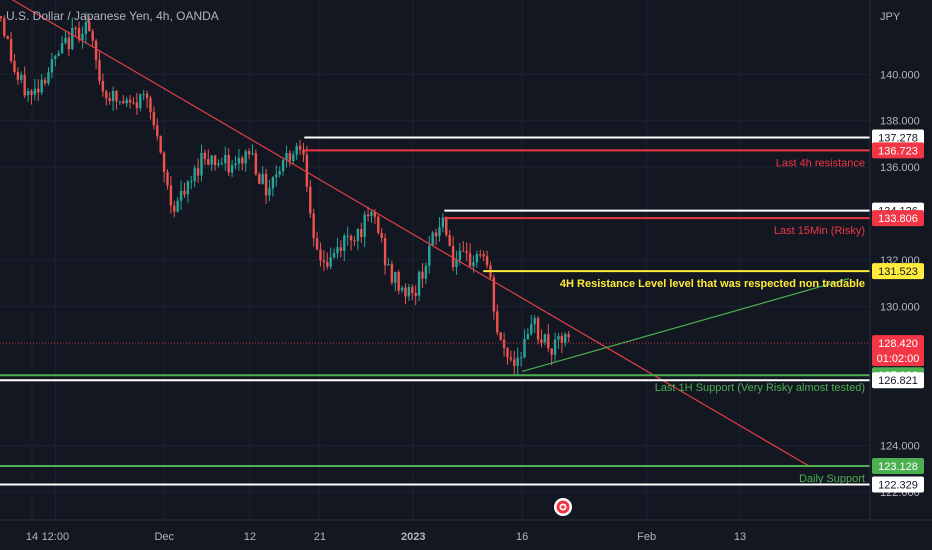 The height and width of the screenshot is (550, 932). What do you see at coordinates (898, 344) in the screenshot?
I see `current-price-label: 128.420` at bounding box center [898, 344].